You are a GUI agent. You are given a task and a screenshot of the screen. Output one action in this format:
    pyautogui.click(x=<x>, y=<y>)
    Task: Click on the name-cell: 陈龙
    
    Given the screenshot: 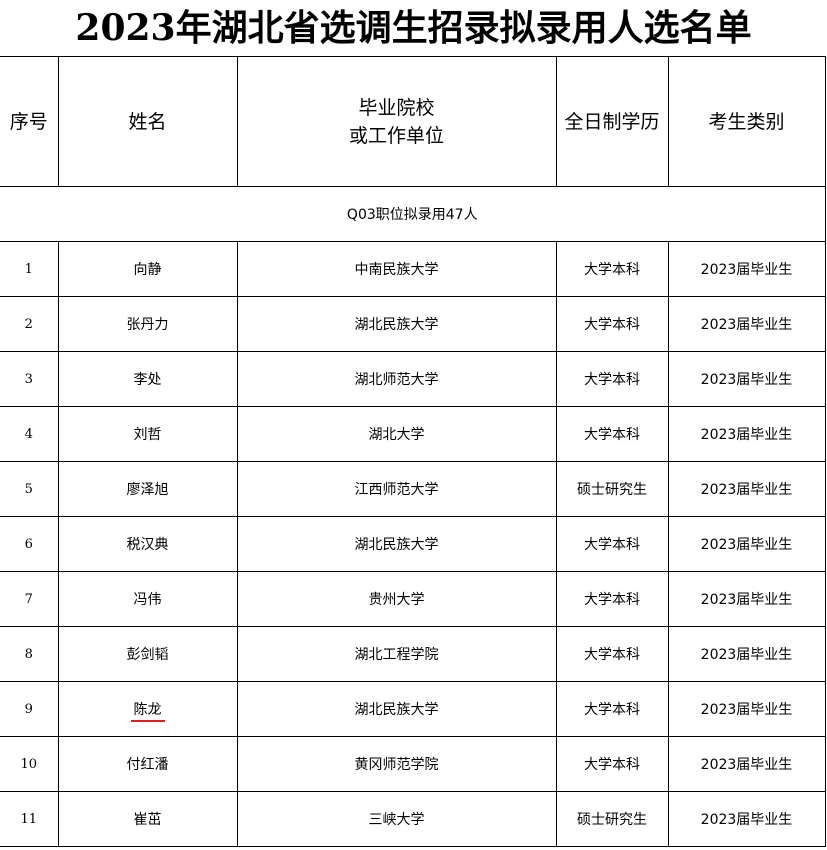 What is the action you would take?
    pyautogui.click(x=147, y=709)
    